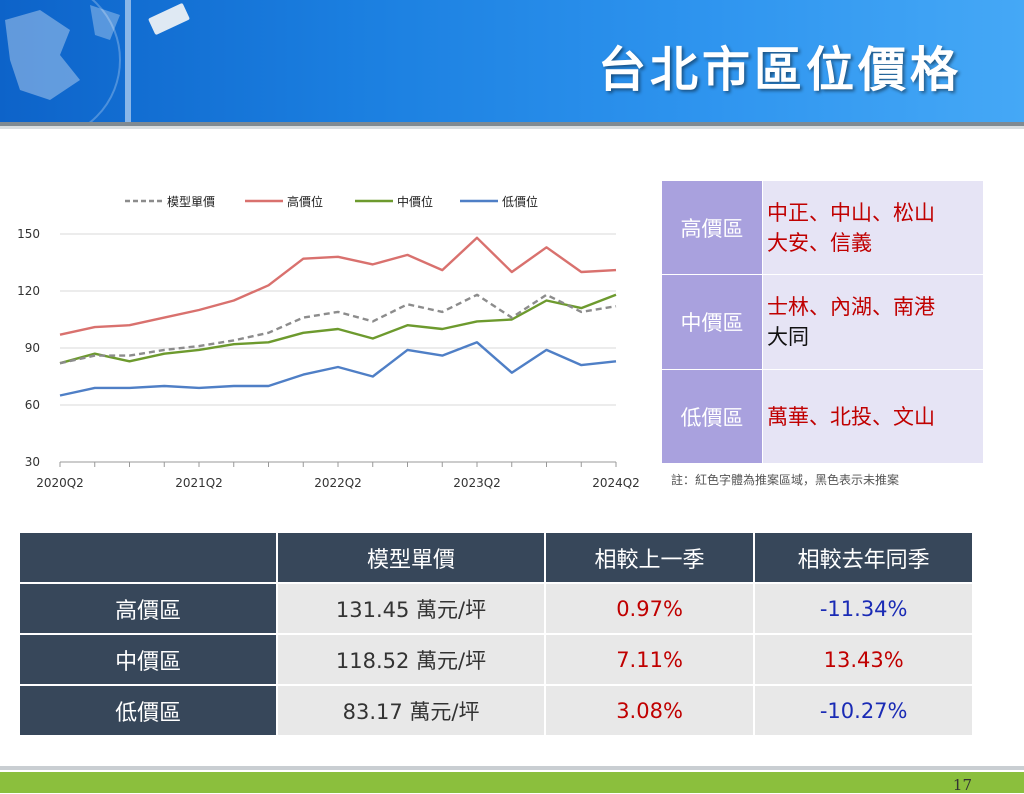 The image size is (1024, 794). What do you see at coordinates (788, 337) in the screenshot?
I see `district-line-unlaunched: 大同` at bounding box center [788, 337].